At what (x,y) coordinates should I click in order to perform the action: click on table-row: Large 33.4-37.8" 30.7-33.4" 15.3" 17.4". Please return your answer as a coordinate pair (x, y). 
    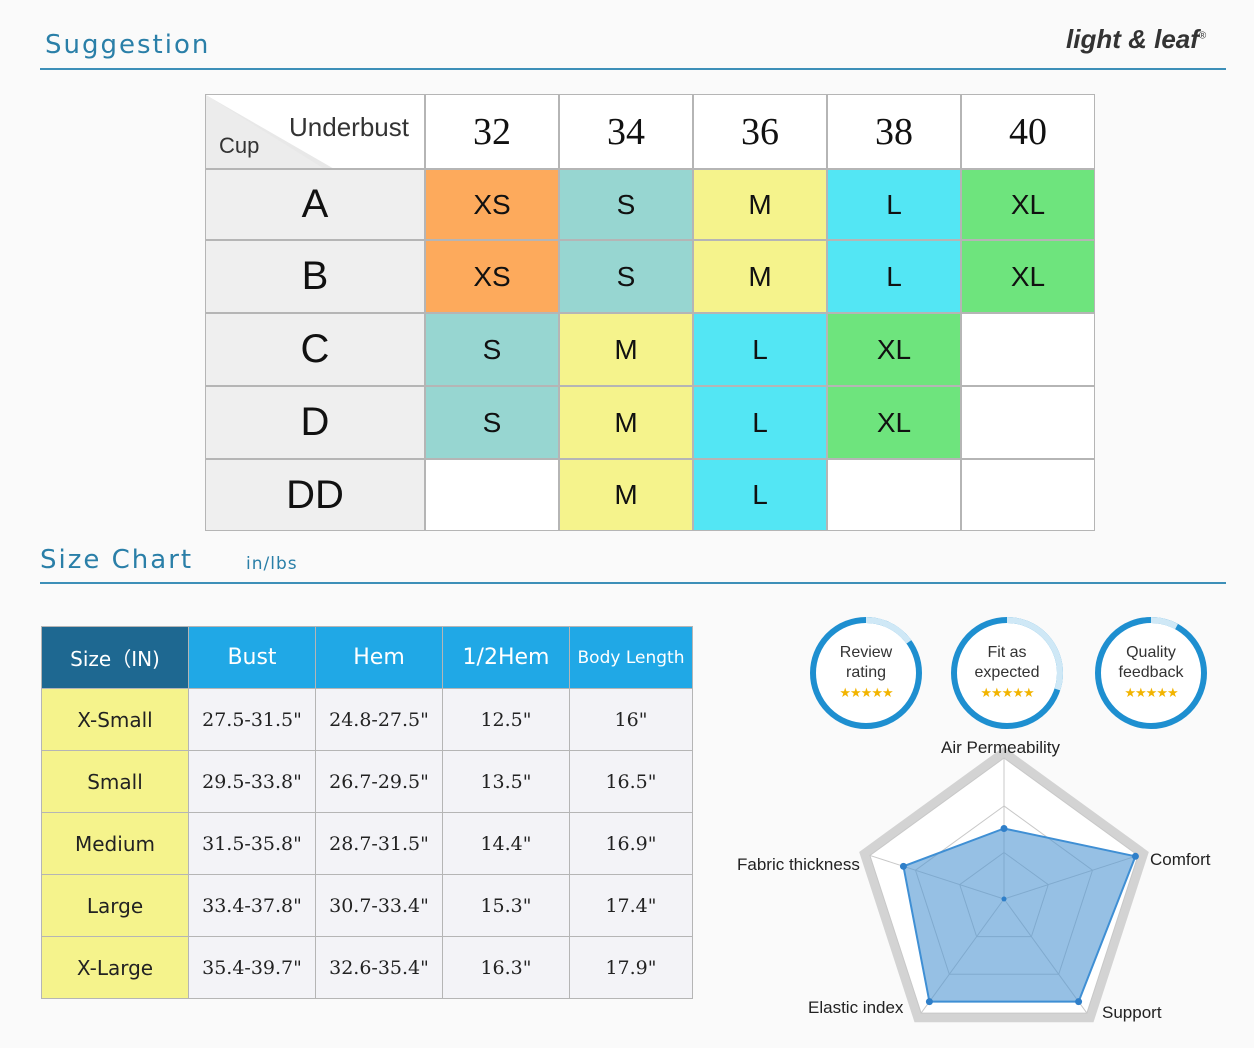
    Looking at the image, I should click on (367, 905).